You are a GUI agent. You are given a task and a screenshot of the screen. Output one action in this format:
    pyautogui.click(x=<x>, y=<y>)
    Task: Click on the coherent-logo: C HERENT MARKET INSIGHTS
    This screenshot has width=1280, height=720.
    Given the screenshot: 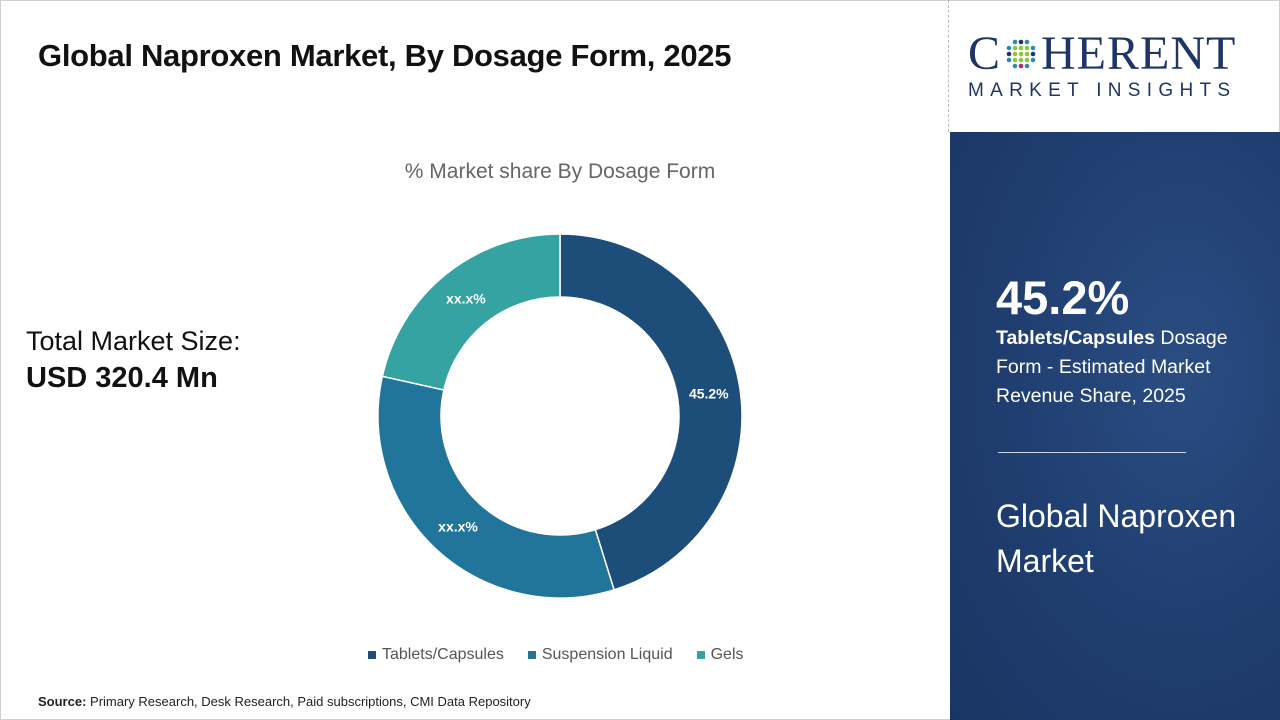 What is the action you would take?
    pyautogui.click(x=1118, y=66)
    